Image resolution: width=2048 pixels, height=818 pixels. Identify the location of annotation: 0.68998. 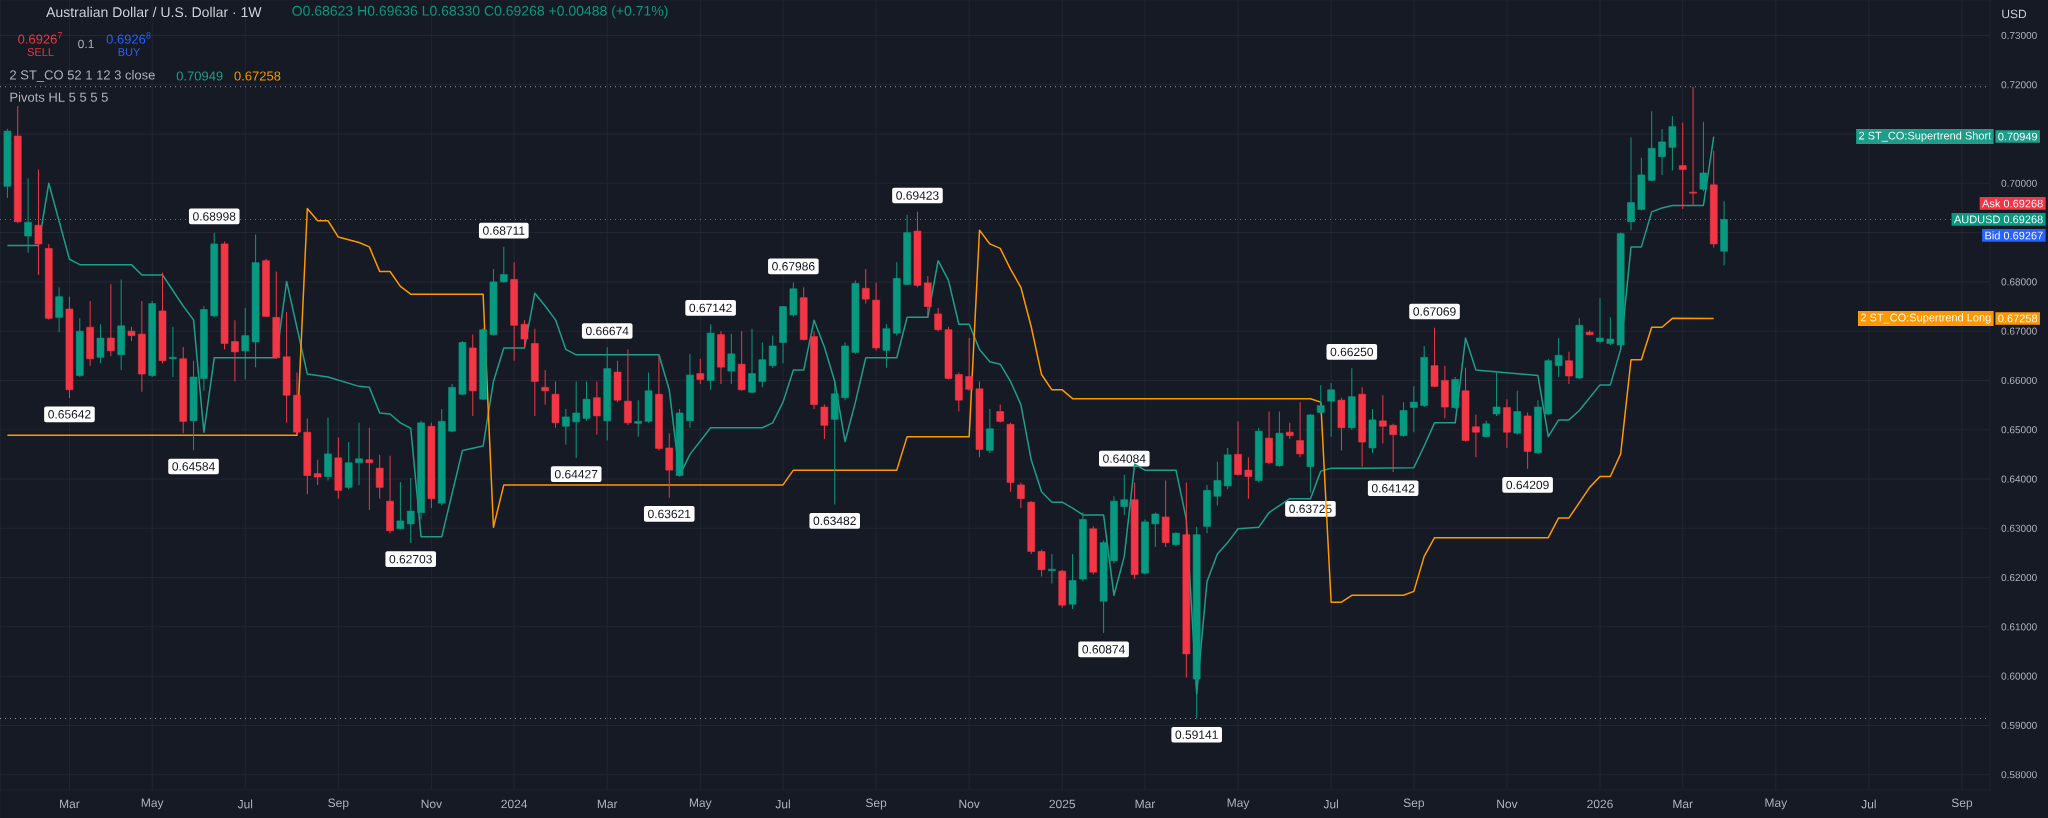
(214, 216).